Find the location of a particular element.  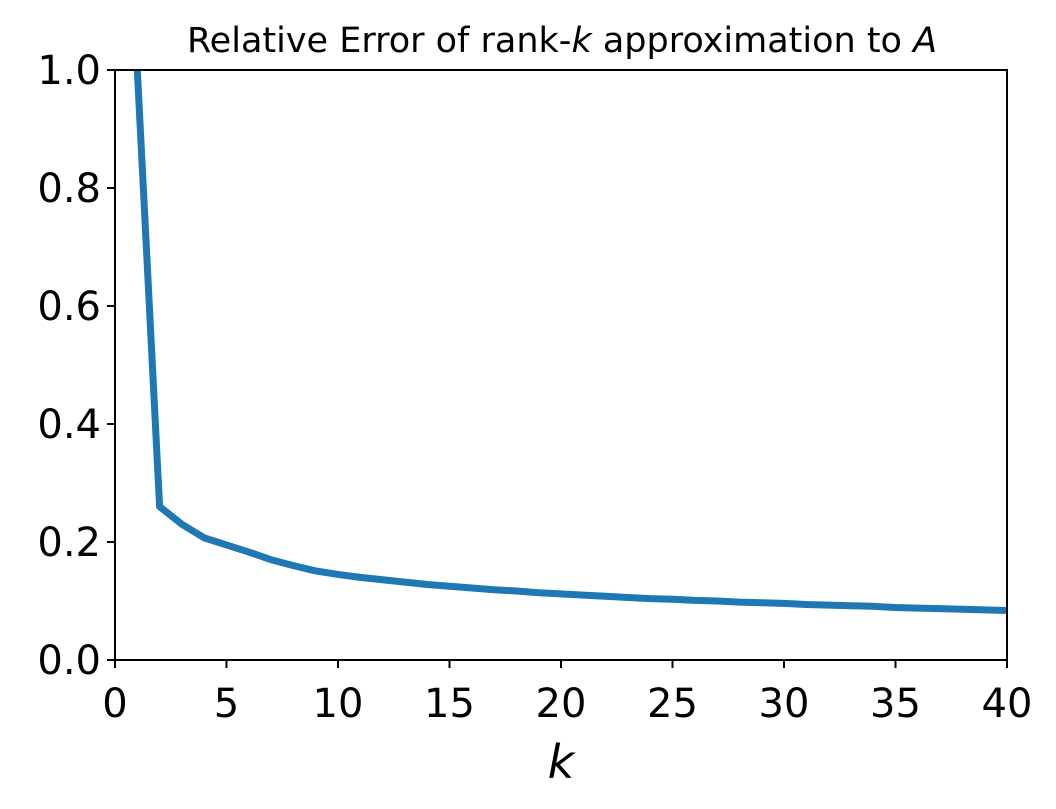

x-axis: 0 5 10 15 20 25 30 35 40 is located at coordinates (567, 693).